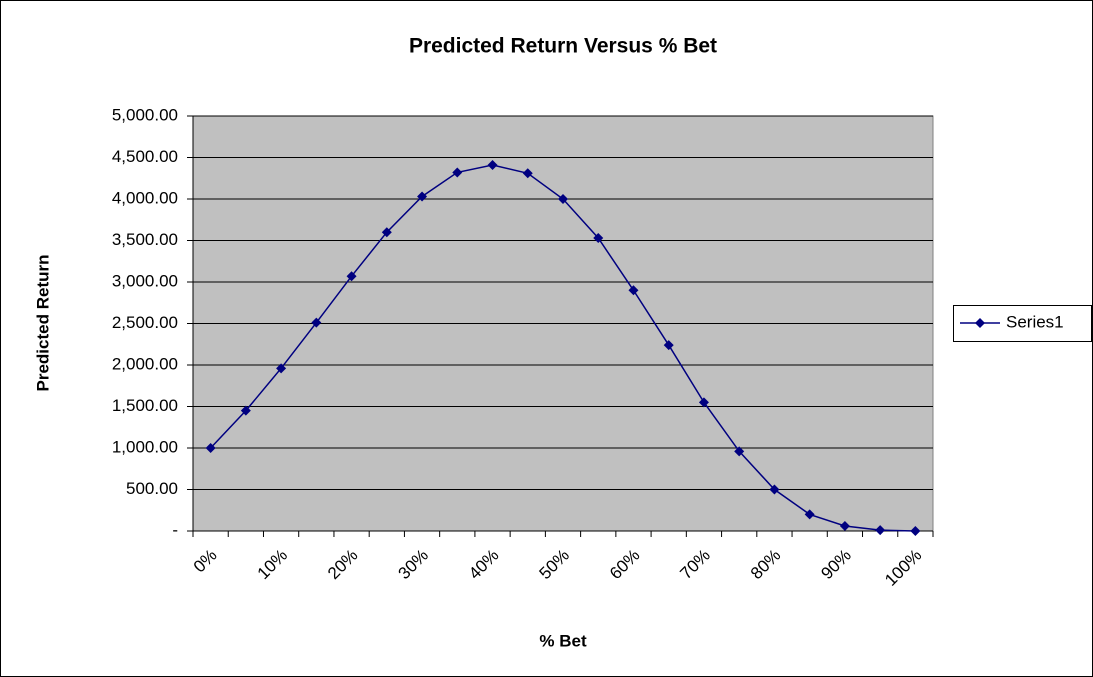  What do you see at coordinates (145, 156) in the screenshot?
I see `y-tick-label: 4,500.00` at bounding box center [145, 156].